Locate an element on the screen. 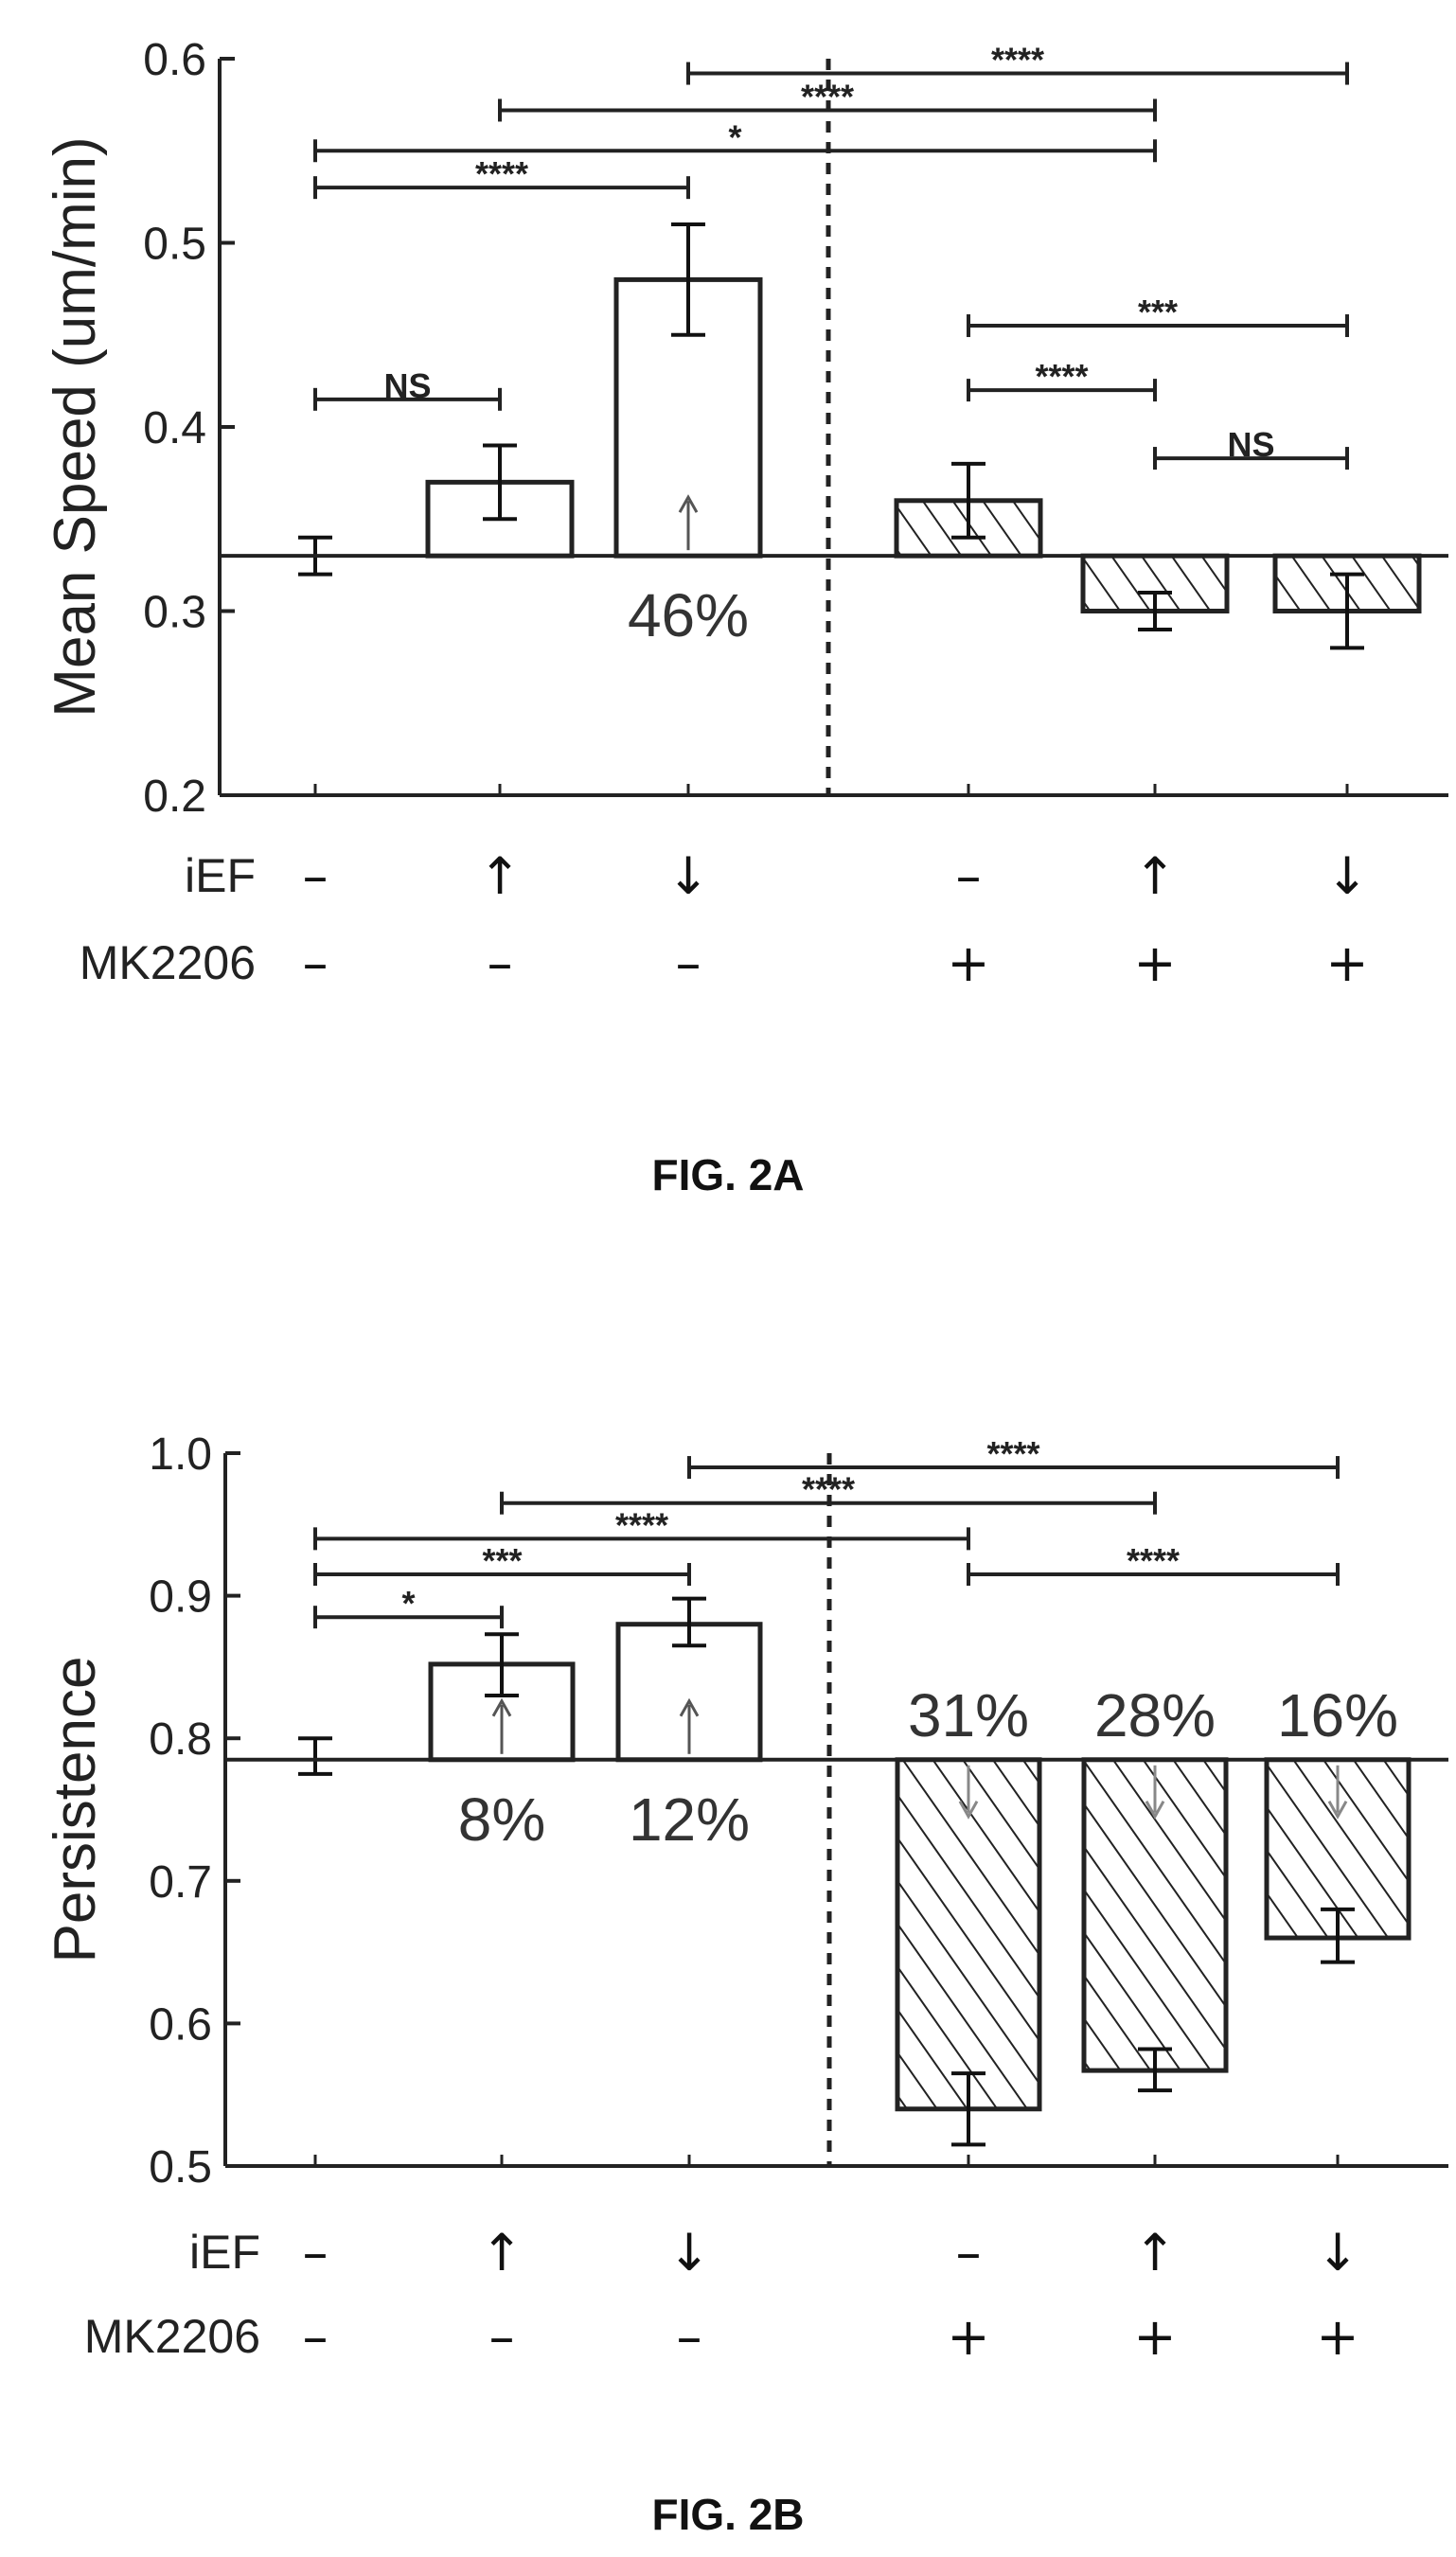  percent-label: 31% is located at coordinates (968, 1715).